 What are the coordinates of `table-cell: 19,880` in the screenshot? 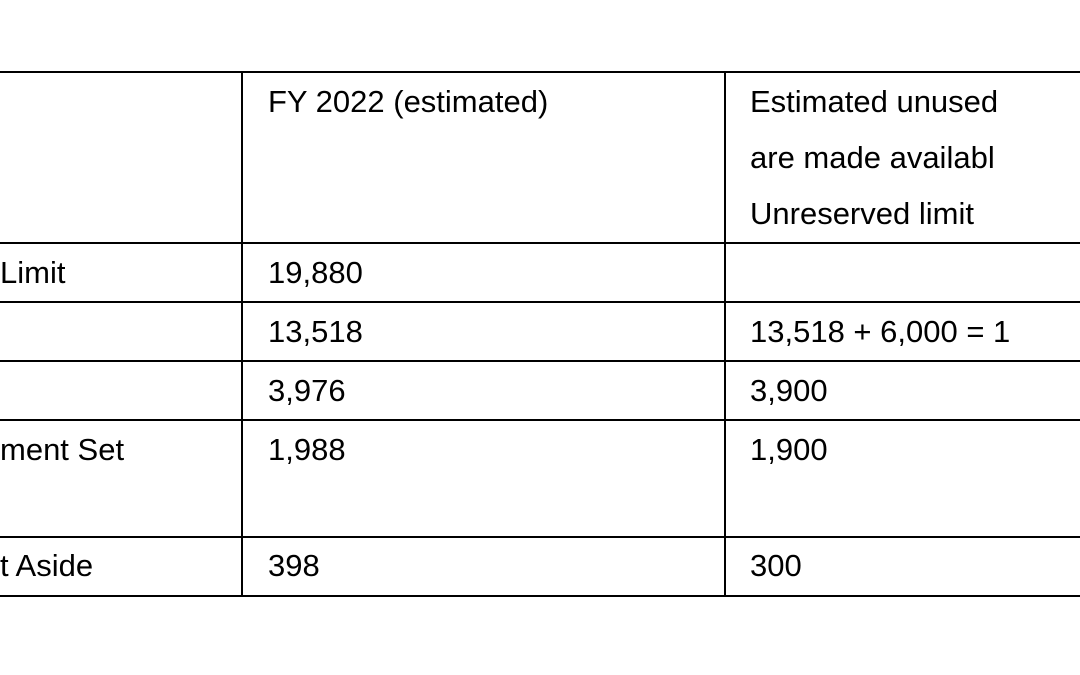 It's located at (315, 272).